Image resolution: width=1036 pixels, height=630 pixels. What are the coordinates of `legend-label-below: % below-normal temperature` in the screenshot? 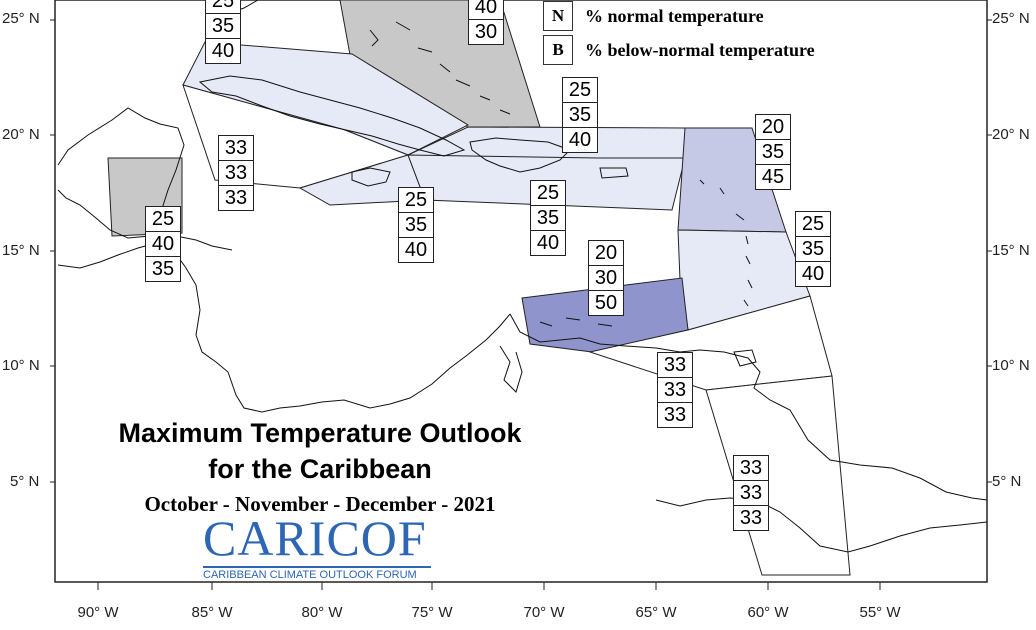 It's located at (700, 49).